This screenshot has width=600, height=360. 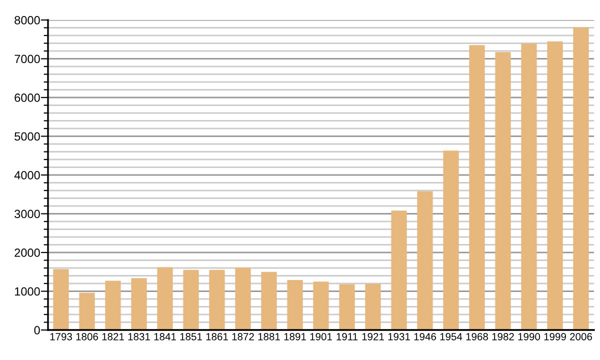 What do you see at coordinates (27, 20) in the screenshot?
I see `y-tick-label: 8000` at bounding box center [27, 20].